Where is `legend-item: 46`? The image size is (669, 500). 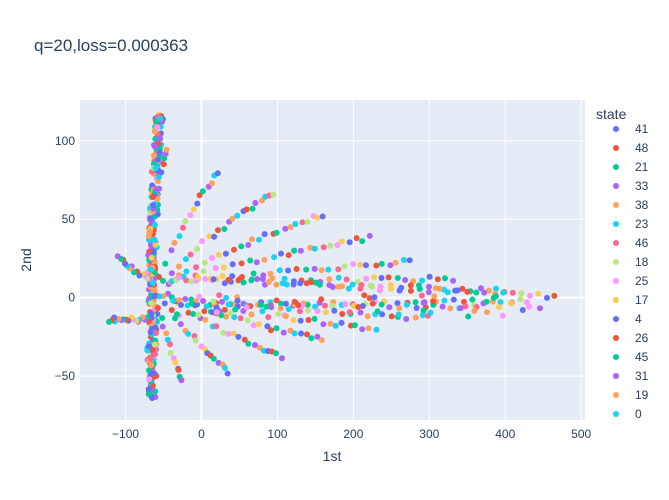
legend-item: 46 is located at coordinates (631, 243).